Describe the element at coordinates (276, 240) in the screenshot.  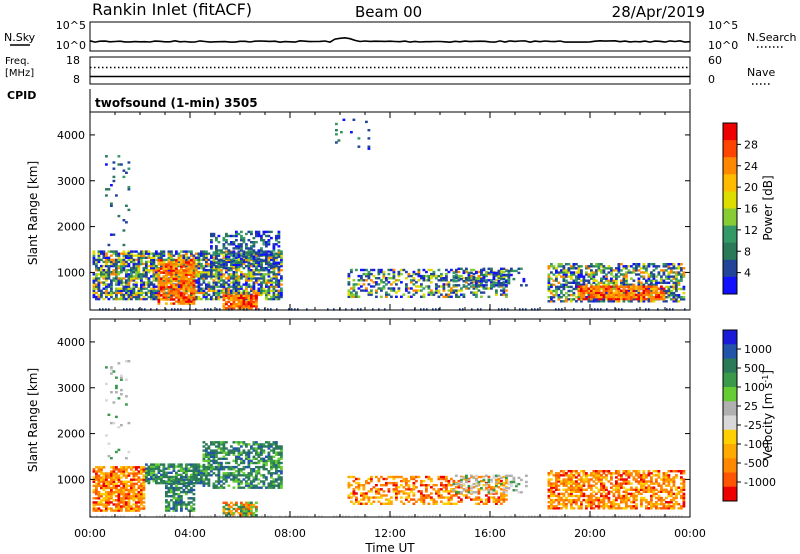
I see `power-cell-1908` at that location.